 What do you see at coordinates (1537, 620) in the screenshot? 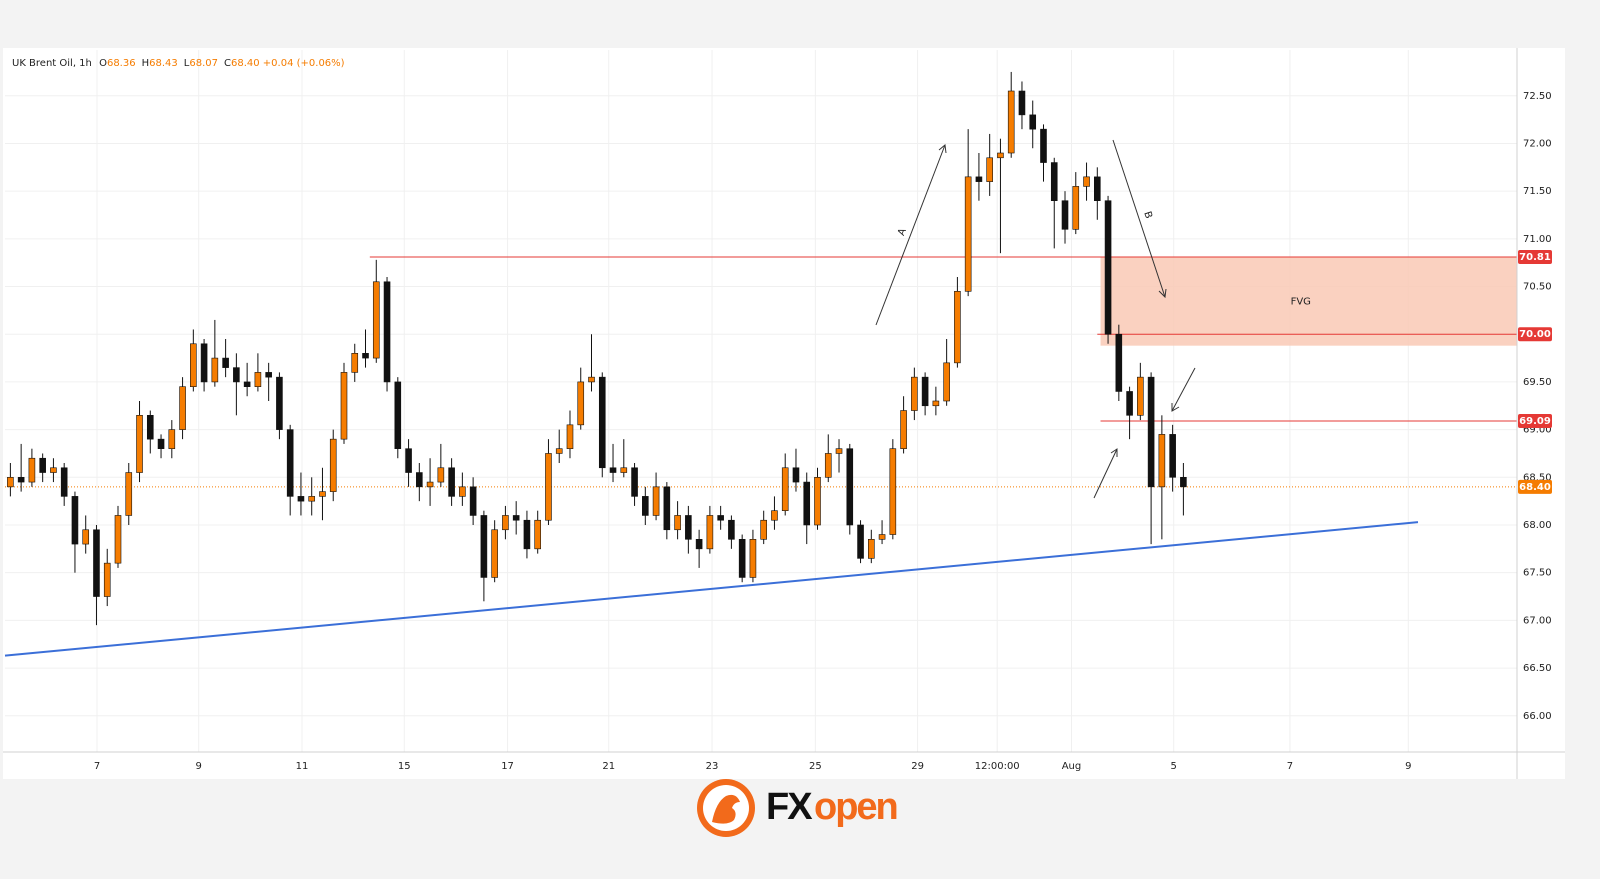
I see `y-tick-label: 67.00` at bounding box center [1537, 620].